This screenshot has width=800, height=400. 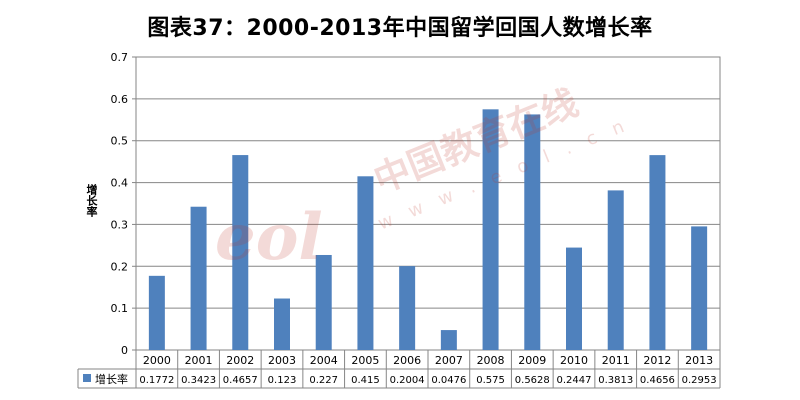 What do you see at coordinates (282, 360) in the screenshot?
I see `x-tick-label: 2003` at bounding box center [282, 360].